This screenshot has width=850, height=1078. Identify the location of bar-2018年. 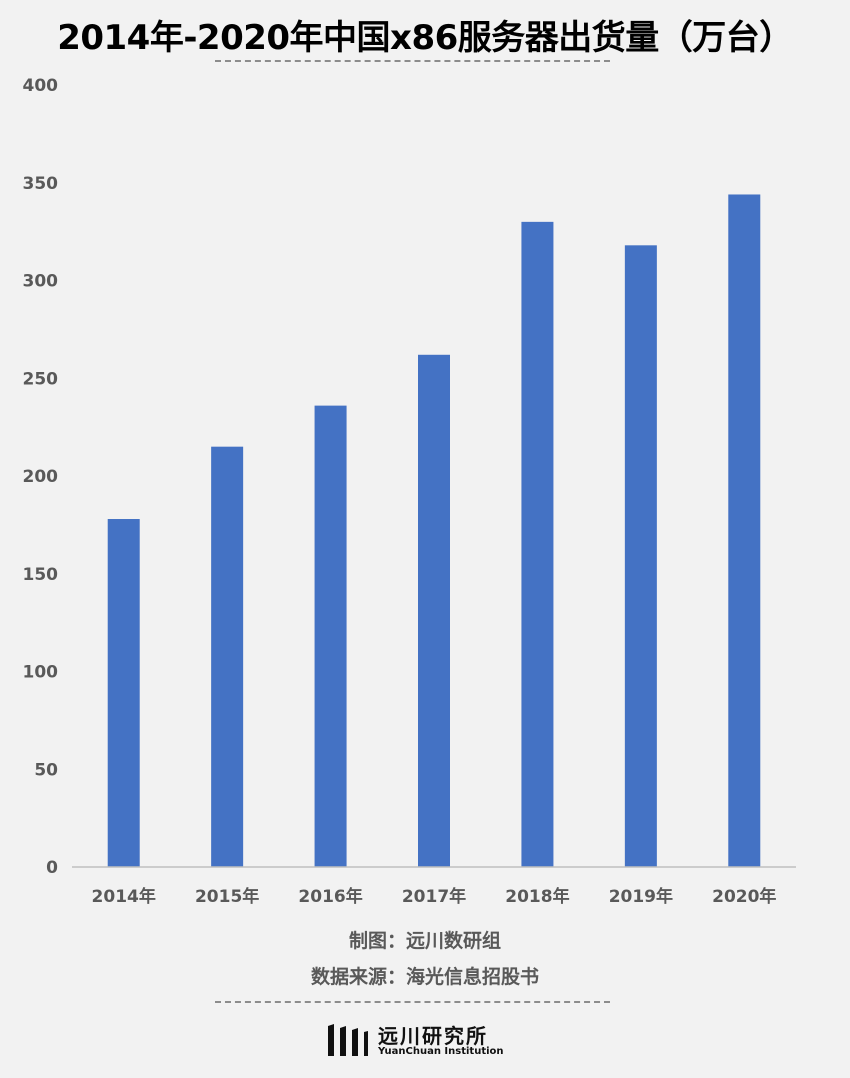
(537, 544).